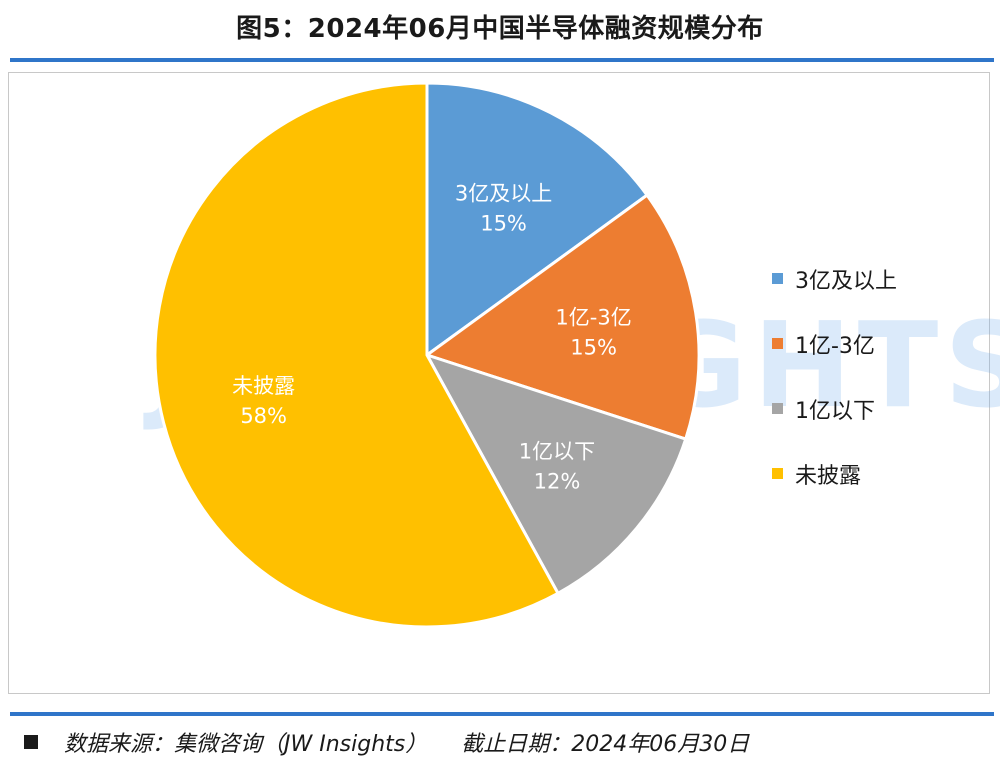 Image resolution: width=1000 pixels, height=772 pixels. I want to click on slice-label-2: 1亿以下, so click(557, 451).